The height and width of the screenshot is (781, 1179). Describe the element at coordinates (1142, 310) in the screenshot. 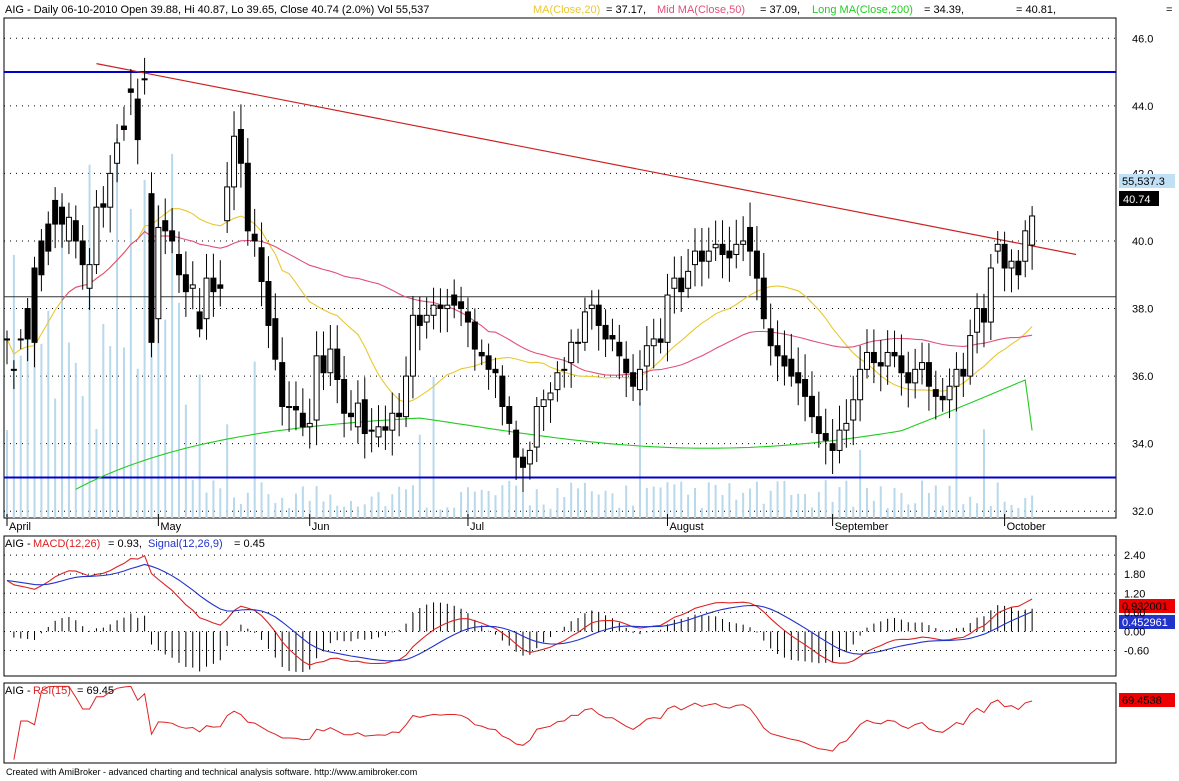

I see `price-tick-label: 38.0` at that location.